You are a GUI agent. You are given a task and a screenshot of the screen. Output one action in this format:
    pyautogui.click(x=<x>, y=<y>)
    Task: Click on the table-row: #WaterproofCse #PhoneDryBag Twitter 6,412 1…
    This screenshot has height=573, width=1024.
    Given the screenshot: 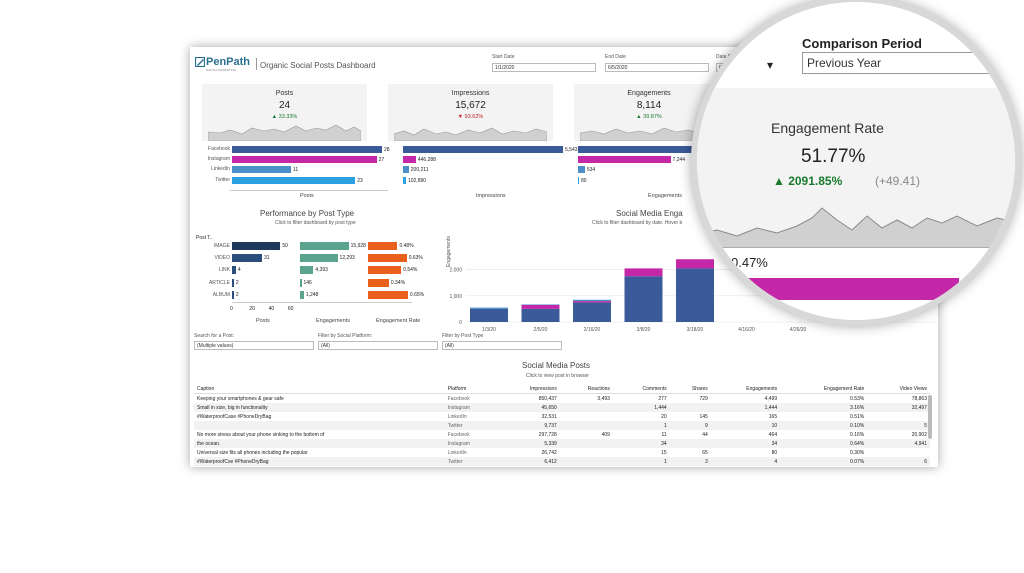 What is the action you would take?
    pyautogui.click(x=562, y=461)
    